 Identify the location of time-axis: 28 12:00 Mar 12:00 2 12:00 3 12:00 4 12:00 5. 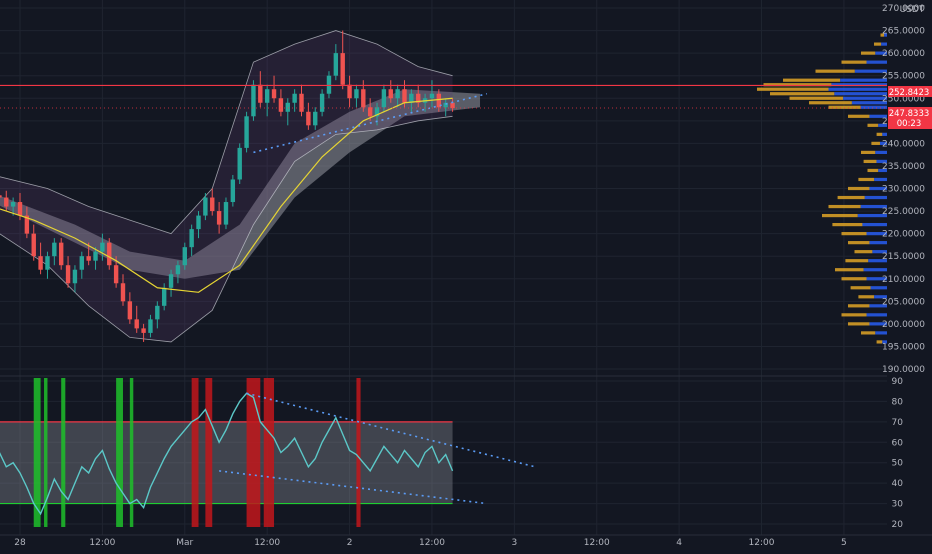
(466, 541).